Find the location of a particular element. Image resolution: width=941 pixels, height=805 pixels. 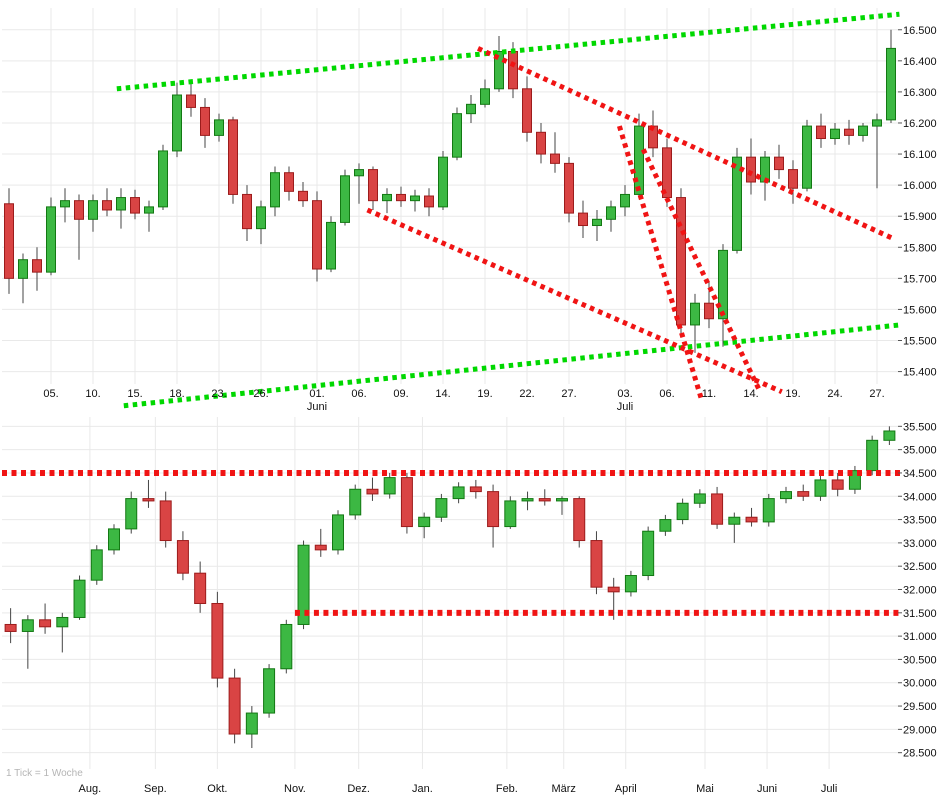

x-tick-label: 22. is located at coordinates (526, 394).